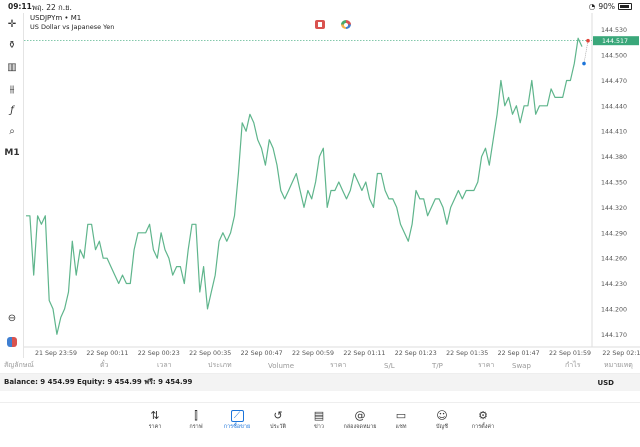 This screenshot has width=640, height=447. Describe the element at coordinates (570, 353) in the screenshot. I see `x-tick-label: 22 Sep 01:59` at that location.